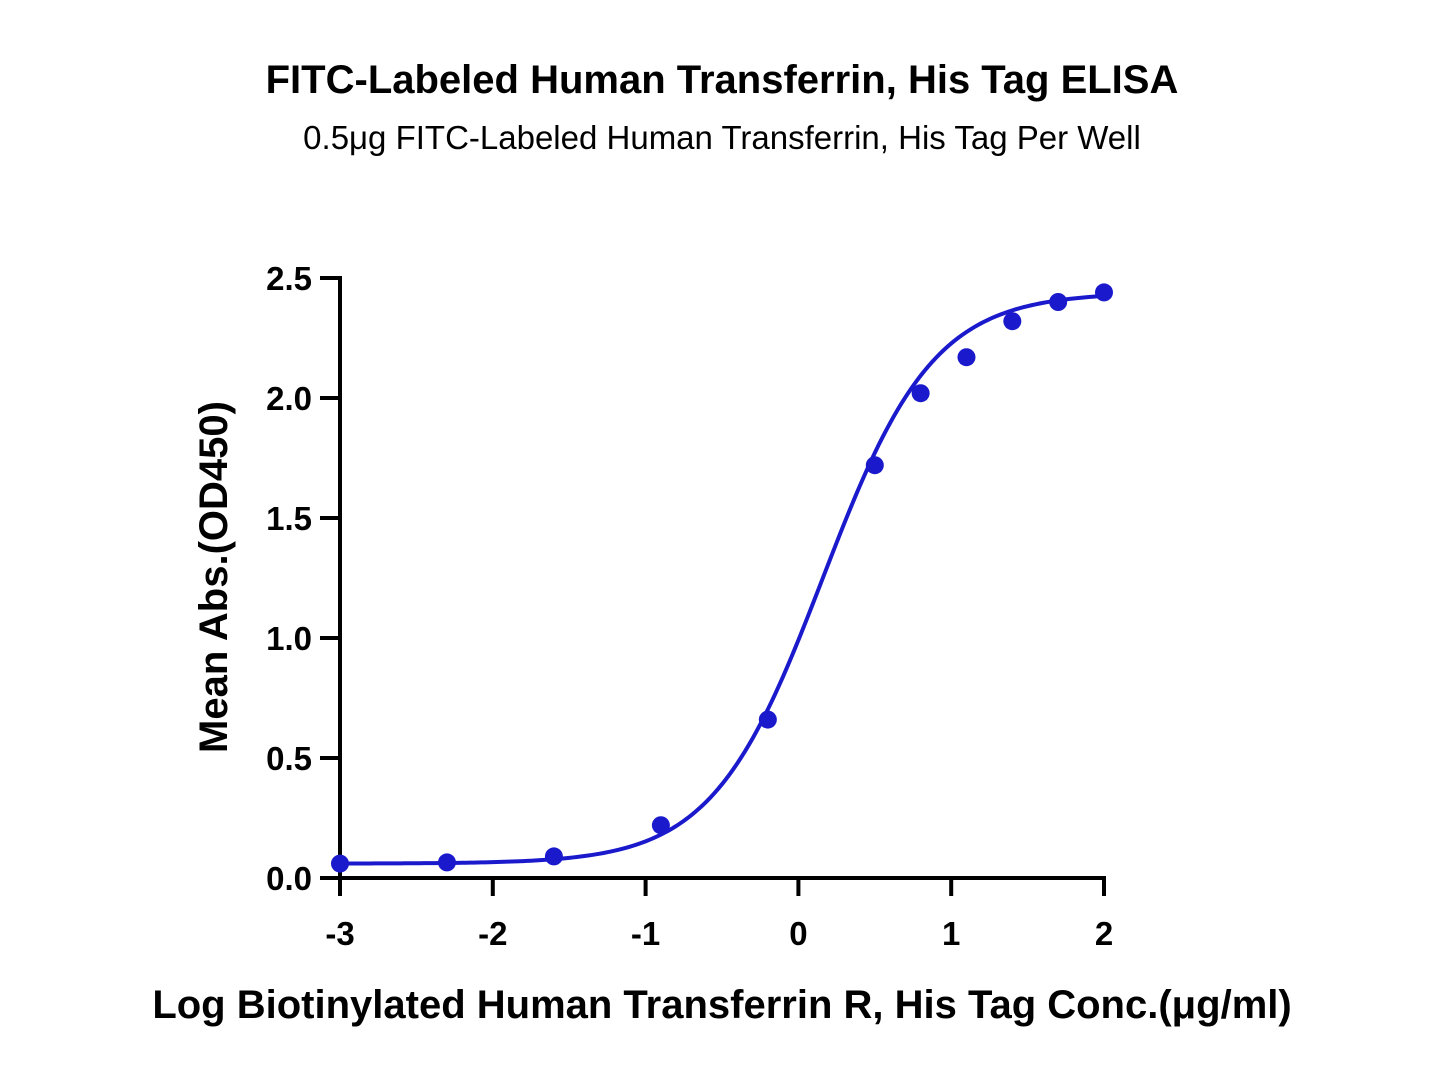 This screenshot has width=1444, height=1076. What do you see at coordinates (951, 933) in the screenshot?
I see `x-tick-label: 1` at bounding box center [951, 933].